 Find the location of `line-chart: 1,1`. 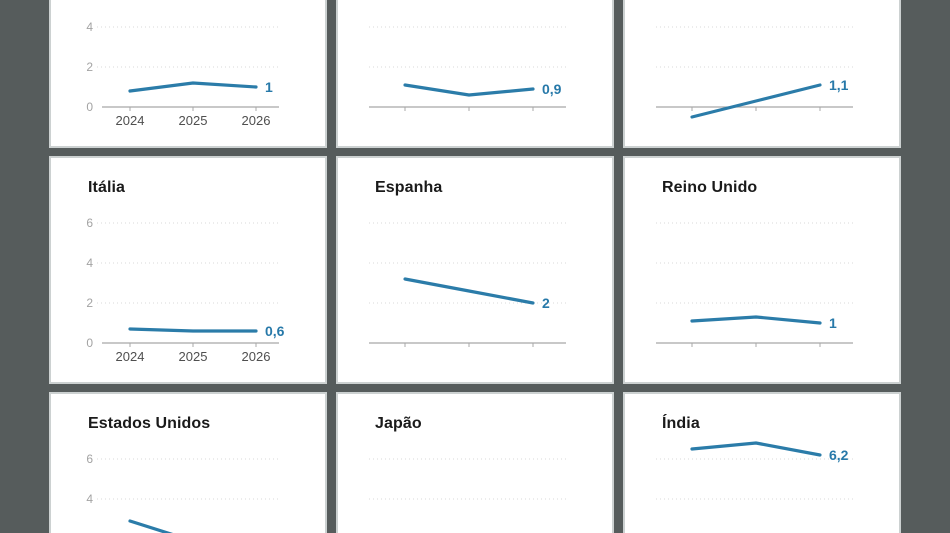

line-chart: 1,1 is located at coordinates (754, 72).